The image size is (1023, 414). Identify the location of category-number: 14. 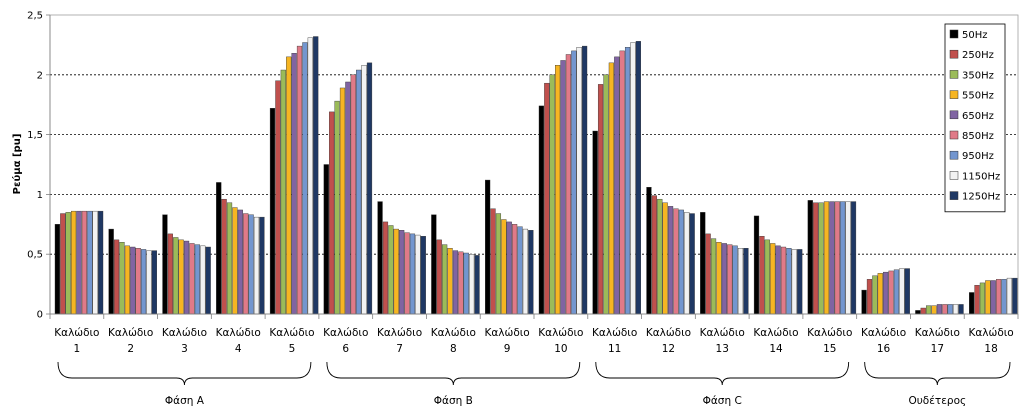
(776, 349).